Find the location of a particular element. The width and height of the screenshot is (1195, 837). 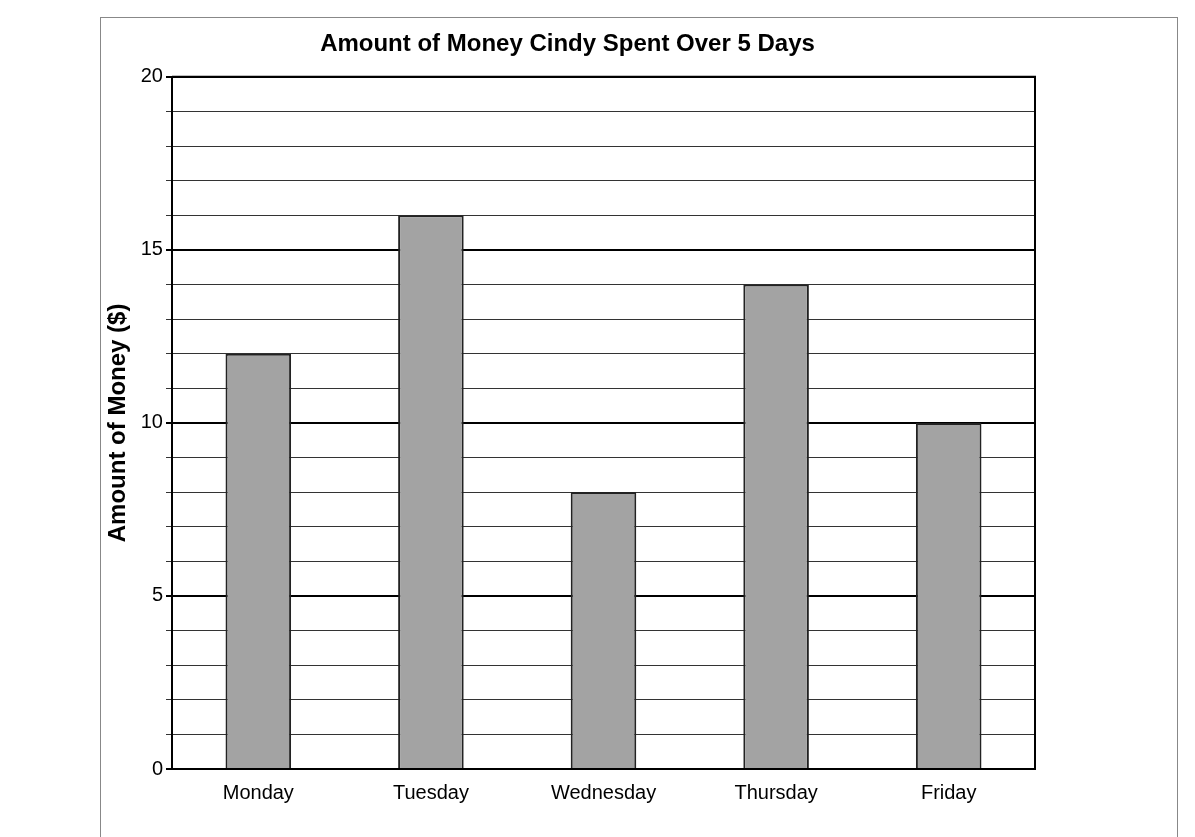

x-tick-label: Monday is located at coordinates (258, 791).